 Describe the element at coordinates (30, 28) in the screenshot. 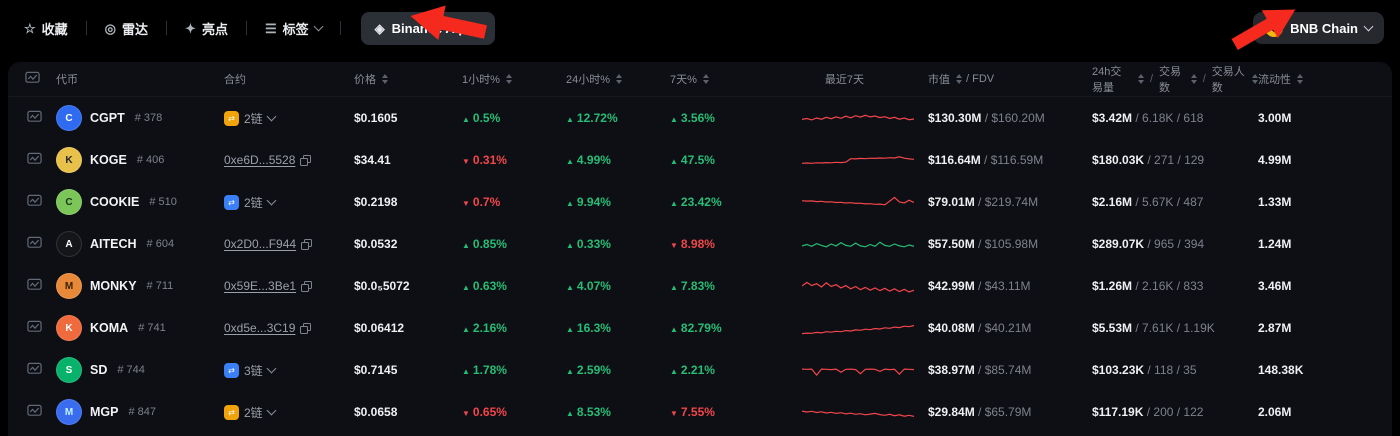

I see `star-icon: ☆` at that location.